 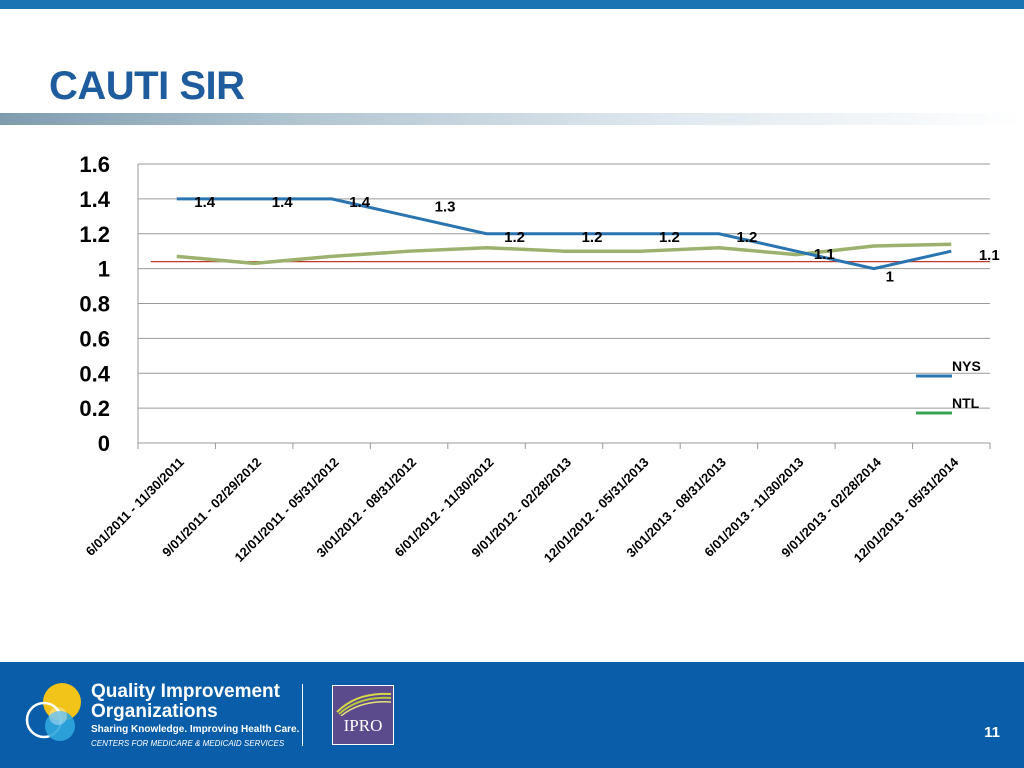 I want to click on y-tick-label: 0.8, so click(x=94, y=304).